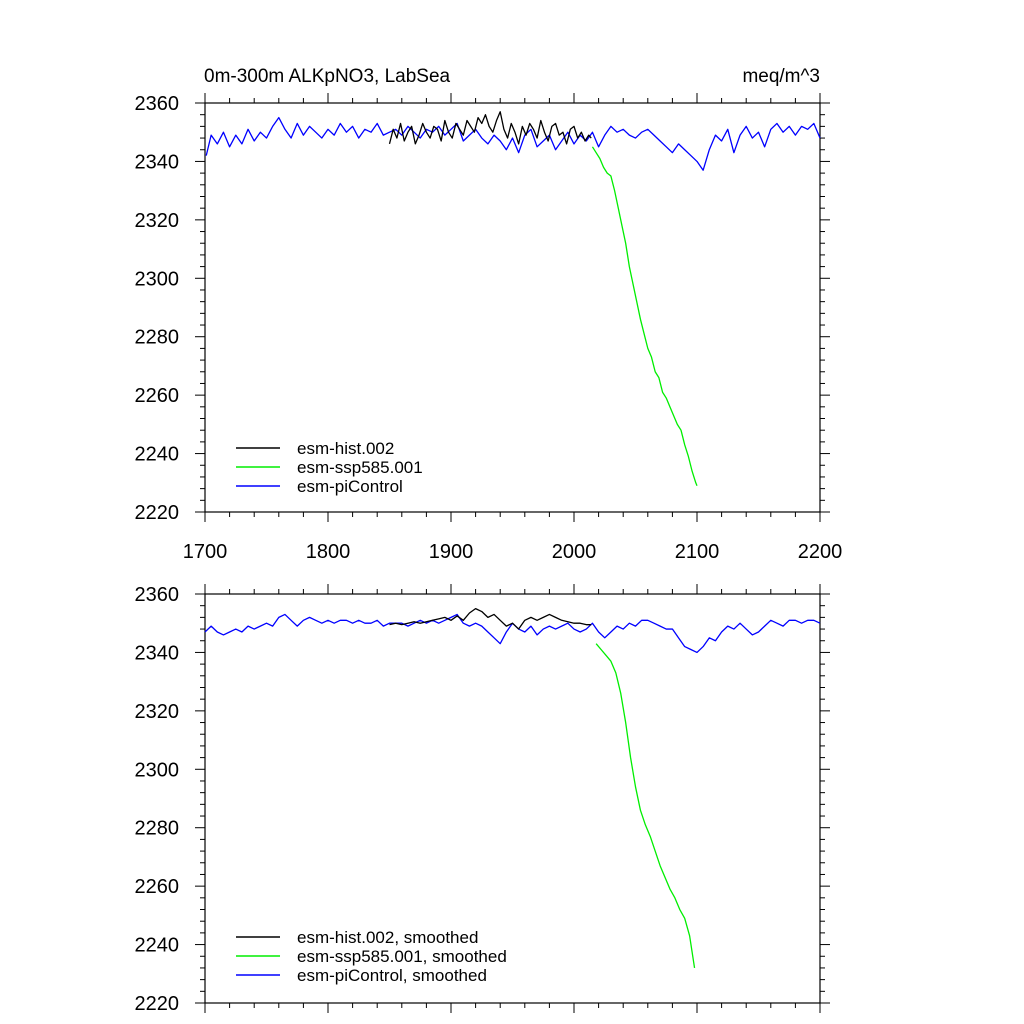 The image size is (1024, 1024). What do you see at coordinates (350, 486) in the screenshot?
I see `legend-label: esm-piControl` at bounding box center [350, 486].